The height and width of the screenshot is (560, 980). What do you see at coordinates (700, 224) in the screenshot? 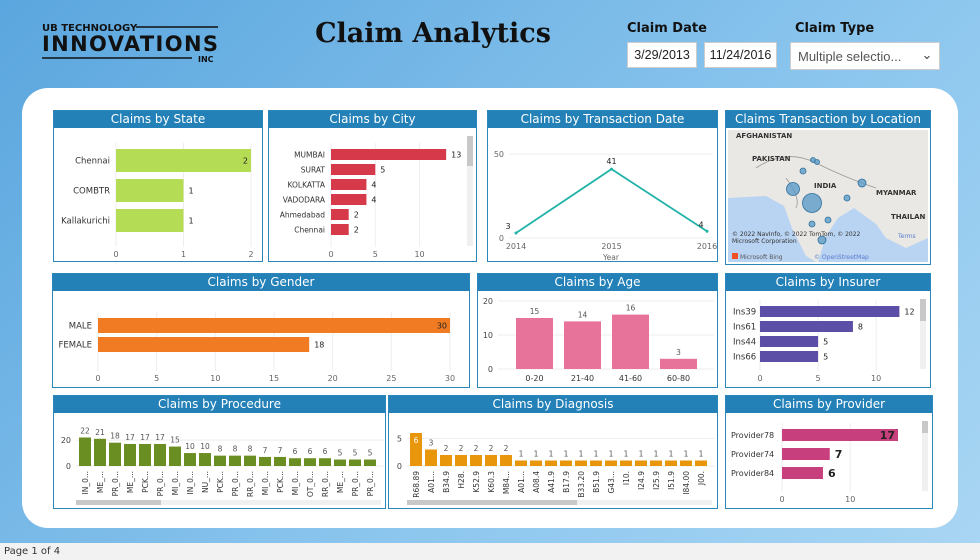
I see `data-label: 4` at bounding box center [700, 224].